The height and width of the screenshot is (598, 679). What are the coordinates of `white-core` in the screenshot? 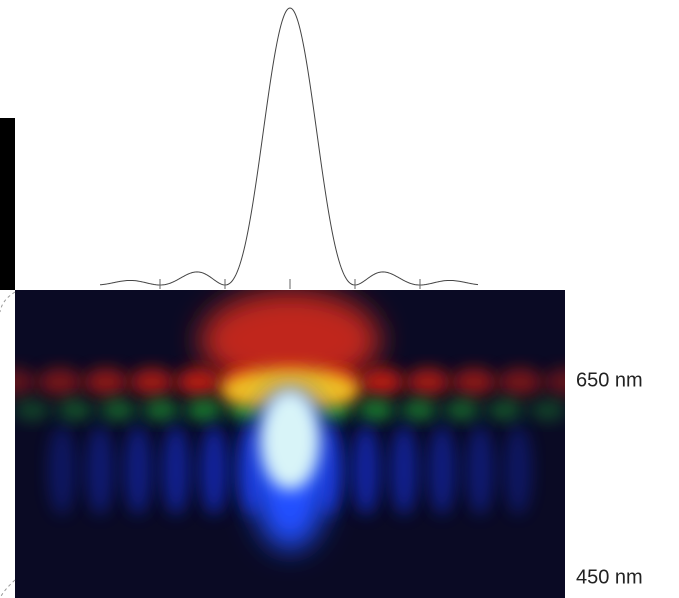 It's located at (290, 440).